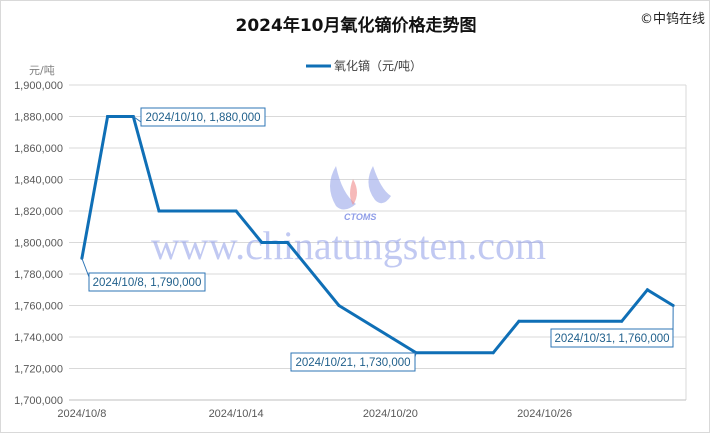  What do you see at coordinates (360, 217) in the screenshot?
I see `svg-text: CTOMS` at bounding box center [360, 217].